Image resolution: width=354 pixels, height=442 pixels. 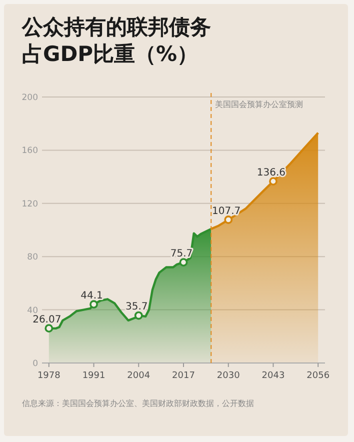 What do you see at coordinates (91, 296) in the screenshot?
I see `data-label: 44.1` at bounding box center [91, 296].